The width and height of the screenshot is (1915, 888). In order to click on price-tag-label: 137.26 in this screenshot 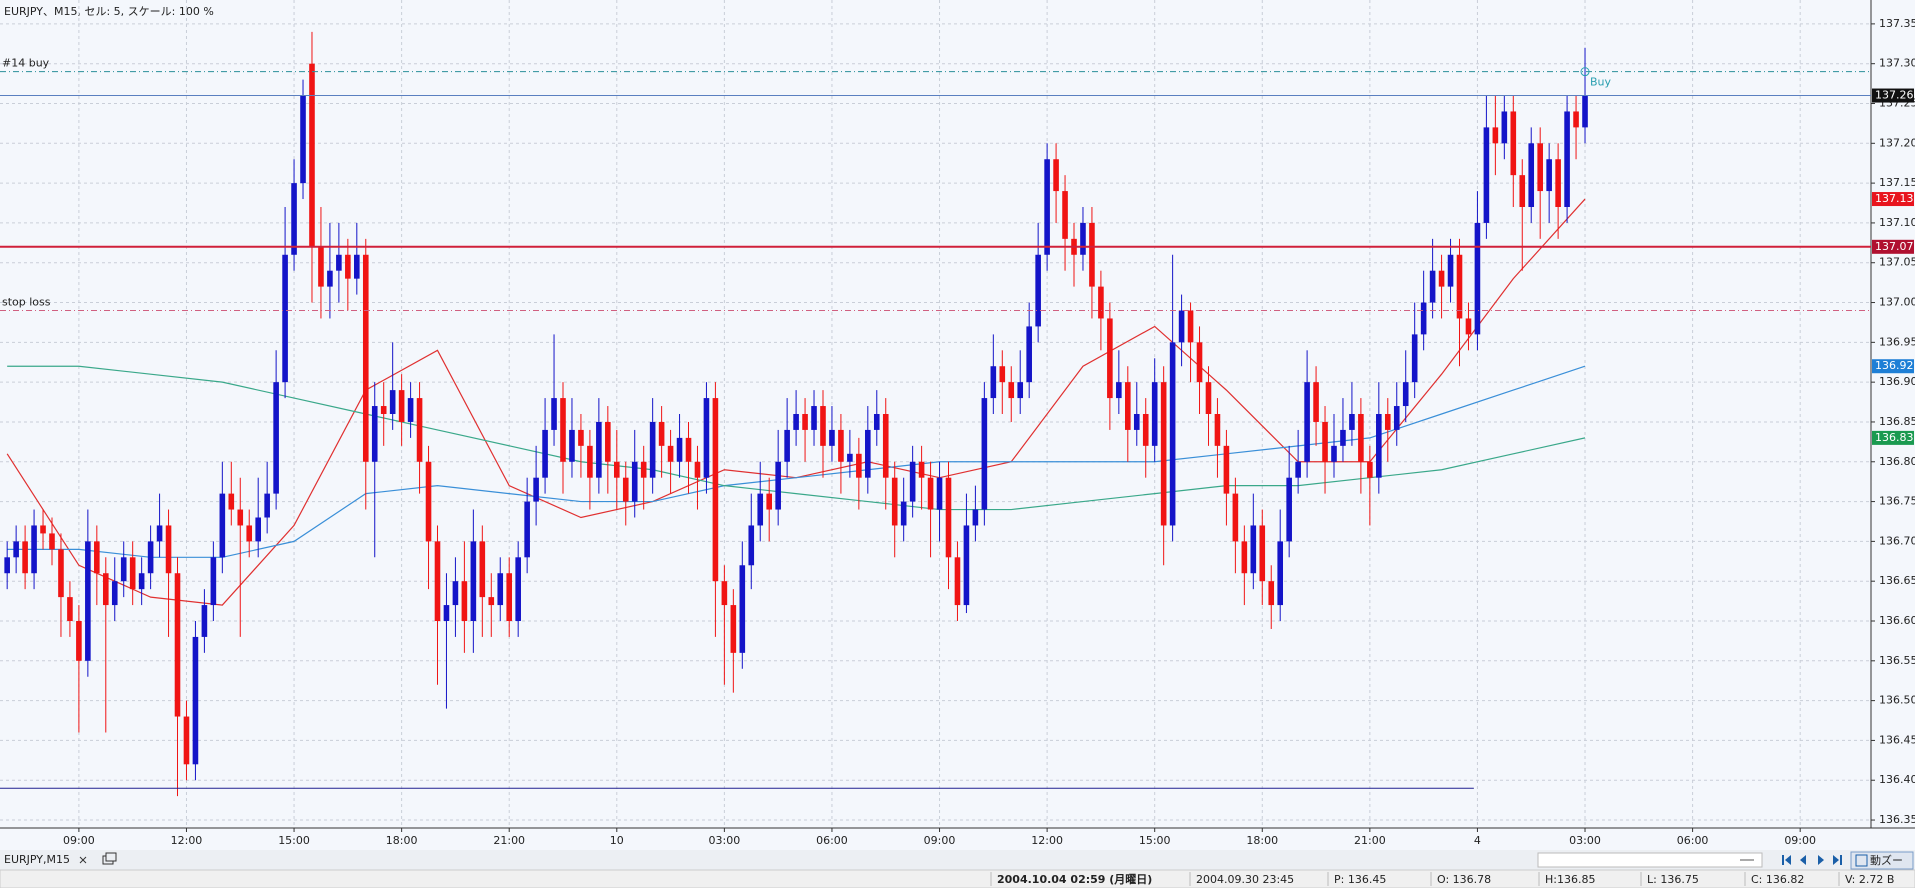, I will do `click(1894, 95)`.